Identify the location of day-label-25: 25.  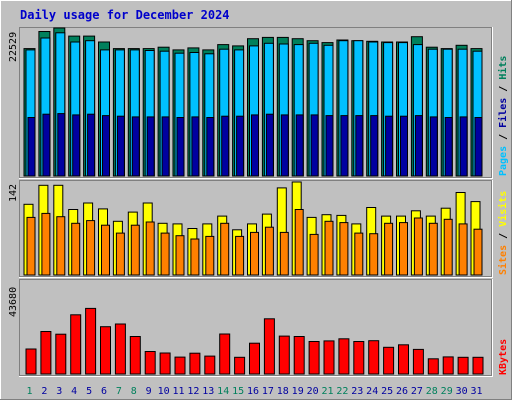
(387, 391).